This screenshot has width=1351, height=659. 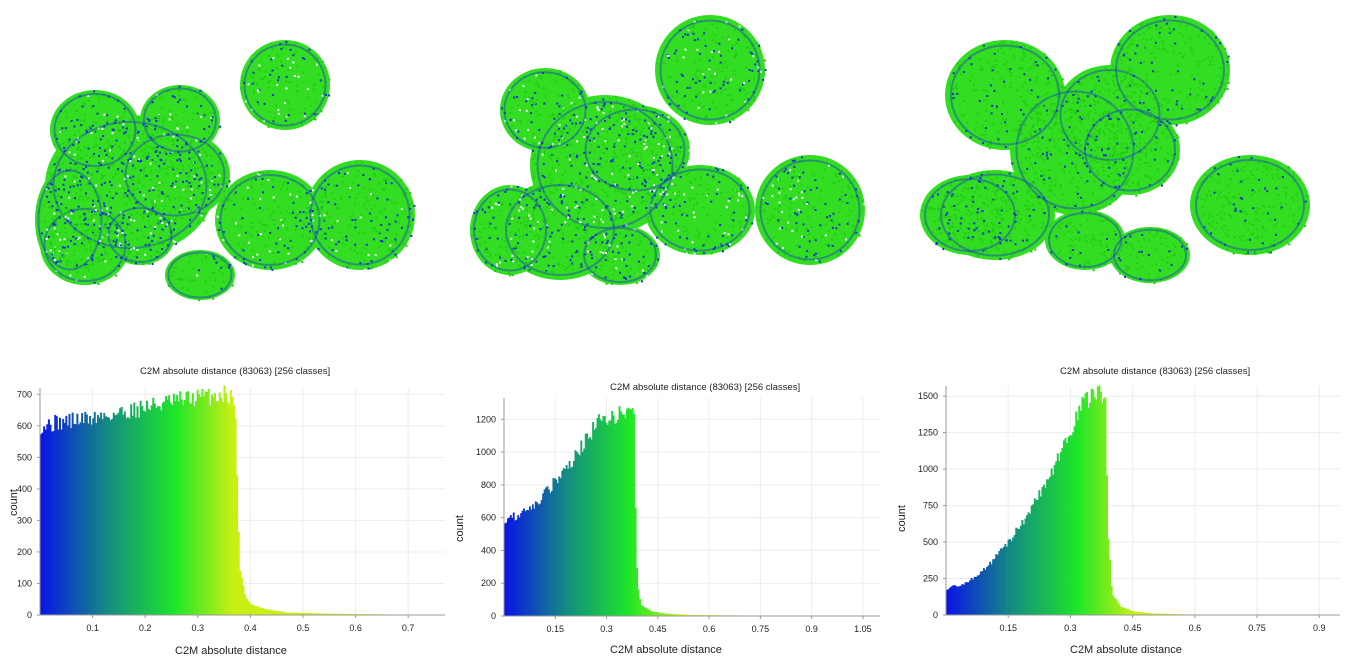 What do you see at coordinates (930, 542) in the screenshot?
I see `y-tick-label: 500` at bounding box center [930, 542].